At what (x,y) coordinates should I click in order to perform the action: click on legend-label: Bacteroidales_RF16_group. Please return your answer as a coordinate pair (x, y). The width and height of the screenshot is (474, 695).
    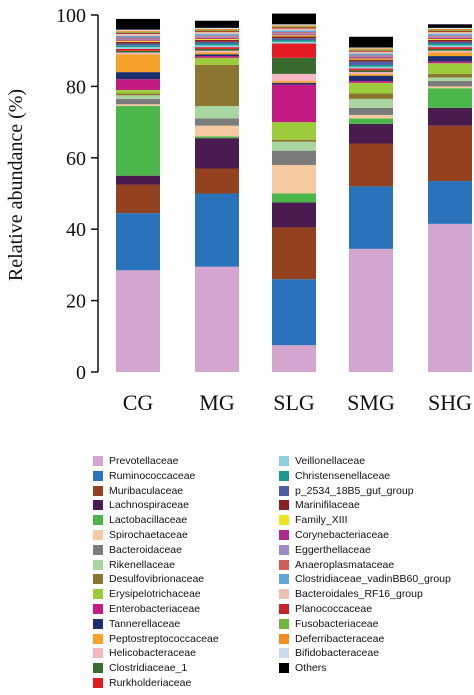
    Looking at the image, I should click on (359, 594).